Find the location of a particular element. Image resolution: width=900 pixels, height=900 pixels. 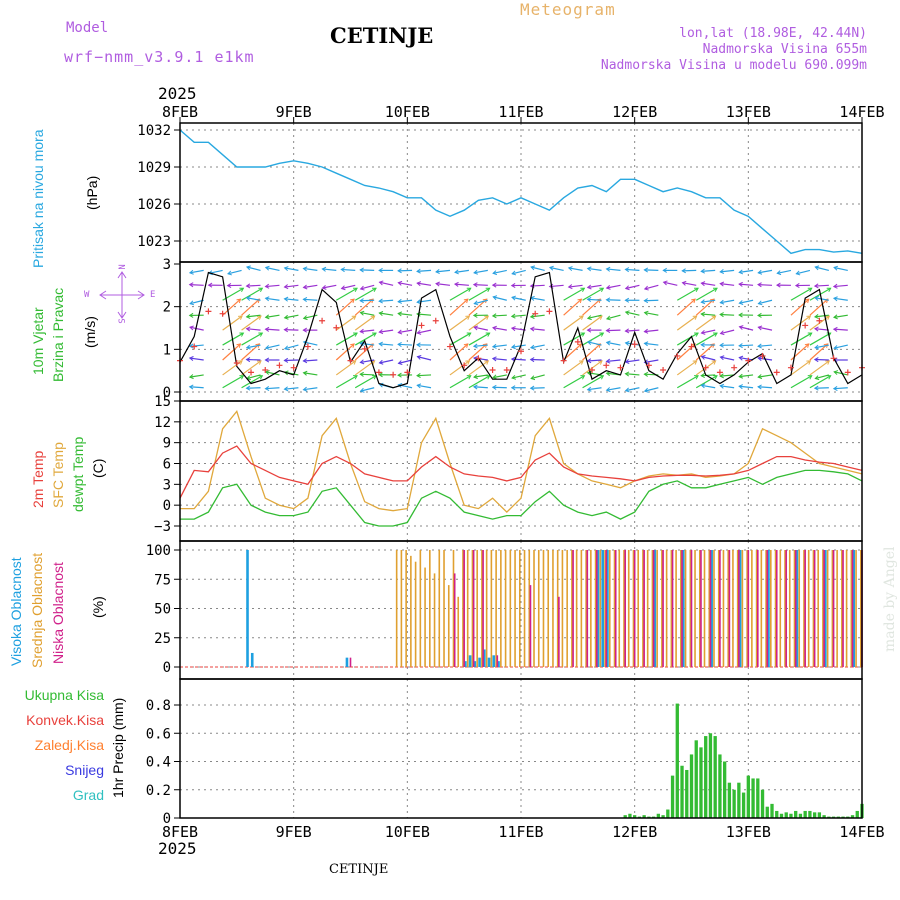

ytick-label-temp: 9 is located at coordinates (167, 444).